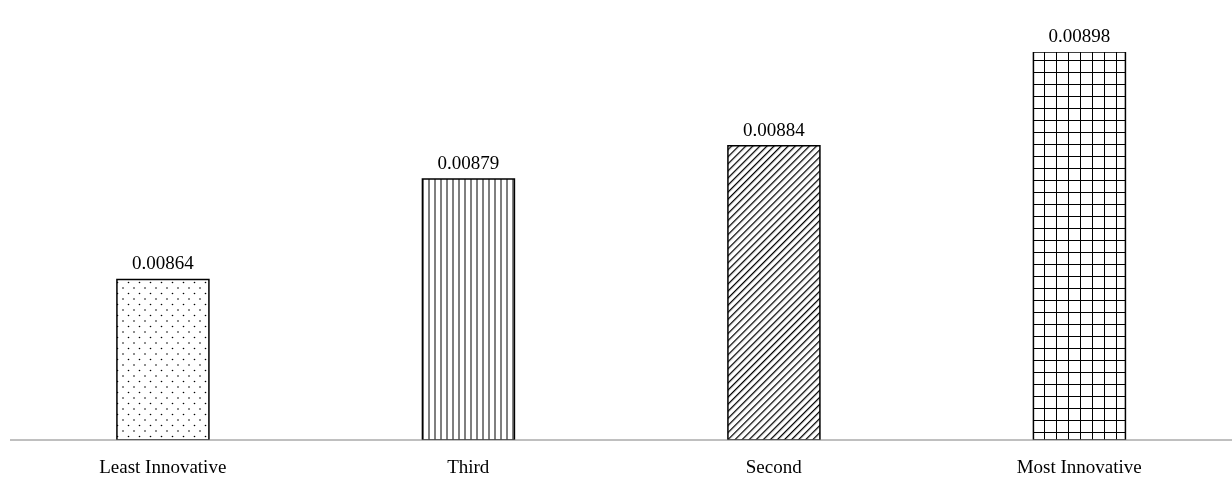 This screenshot has width=1232, height=489. What do you see at coordinates (468, 163) in the screenshot?
I see `data-label: 0.00879` at bounding box center [468, 163].